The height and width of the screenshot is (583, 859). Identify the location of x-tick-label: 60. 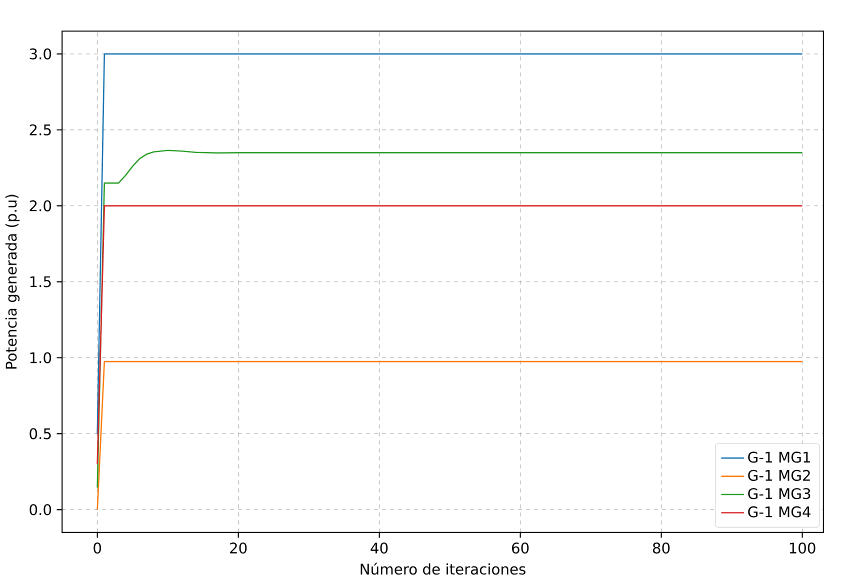
(520, 548).